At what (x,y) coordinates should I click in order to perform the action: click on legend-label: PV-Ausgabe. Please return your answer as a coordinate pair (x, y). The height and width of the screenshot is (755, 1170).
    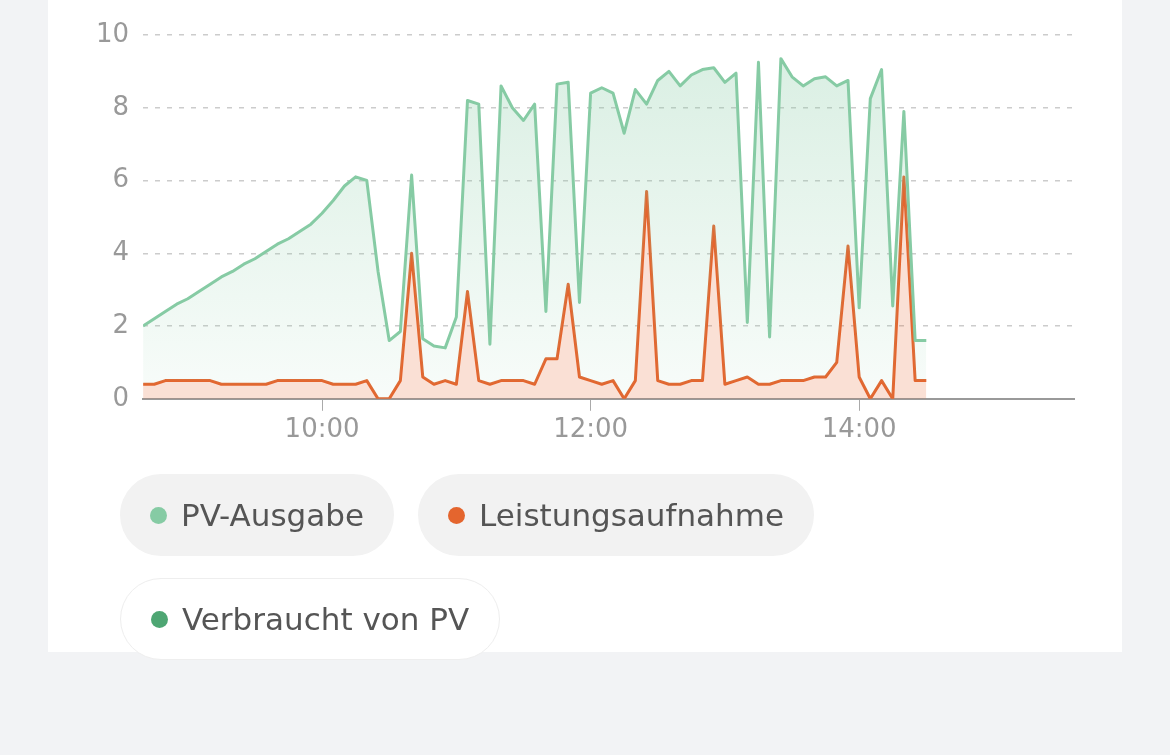
    Looking at the image, I should click on (273, 515).